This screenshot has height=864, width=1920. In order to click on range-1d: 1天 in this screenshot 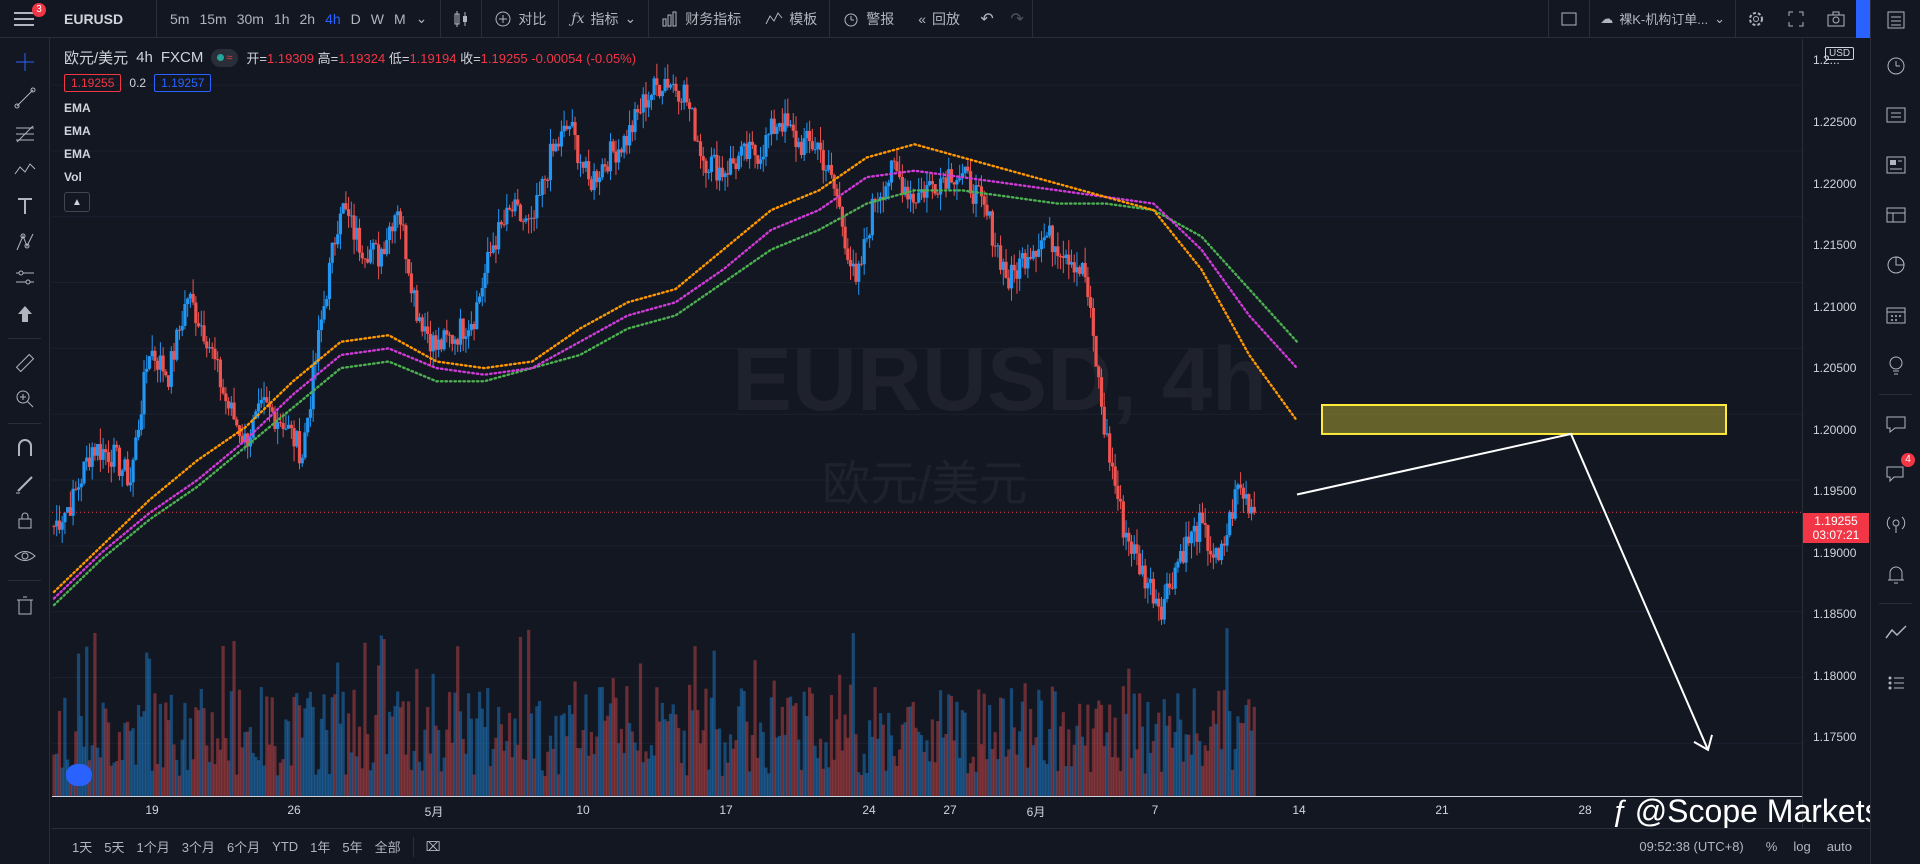, I will do `click(82, 847)`.